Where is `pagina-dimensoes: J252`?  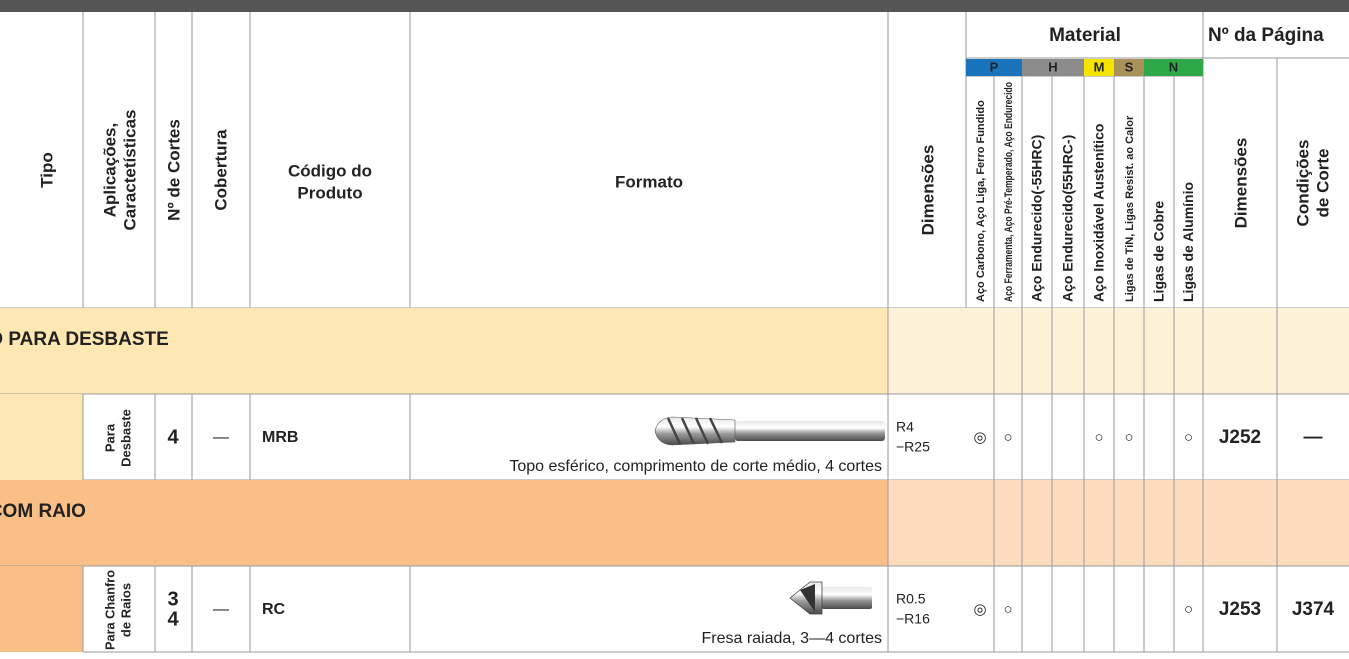 pagina-dimensoes: J252 is located at coordinates (1240, 437).